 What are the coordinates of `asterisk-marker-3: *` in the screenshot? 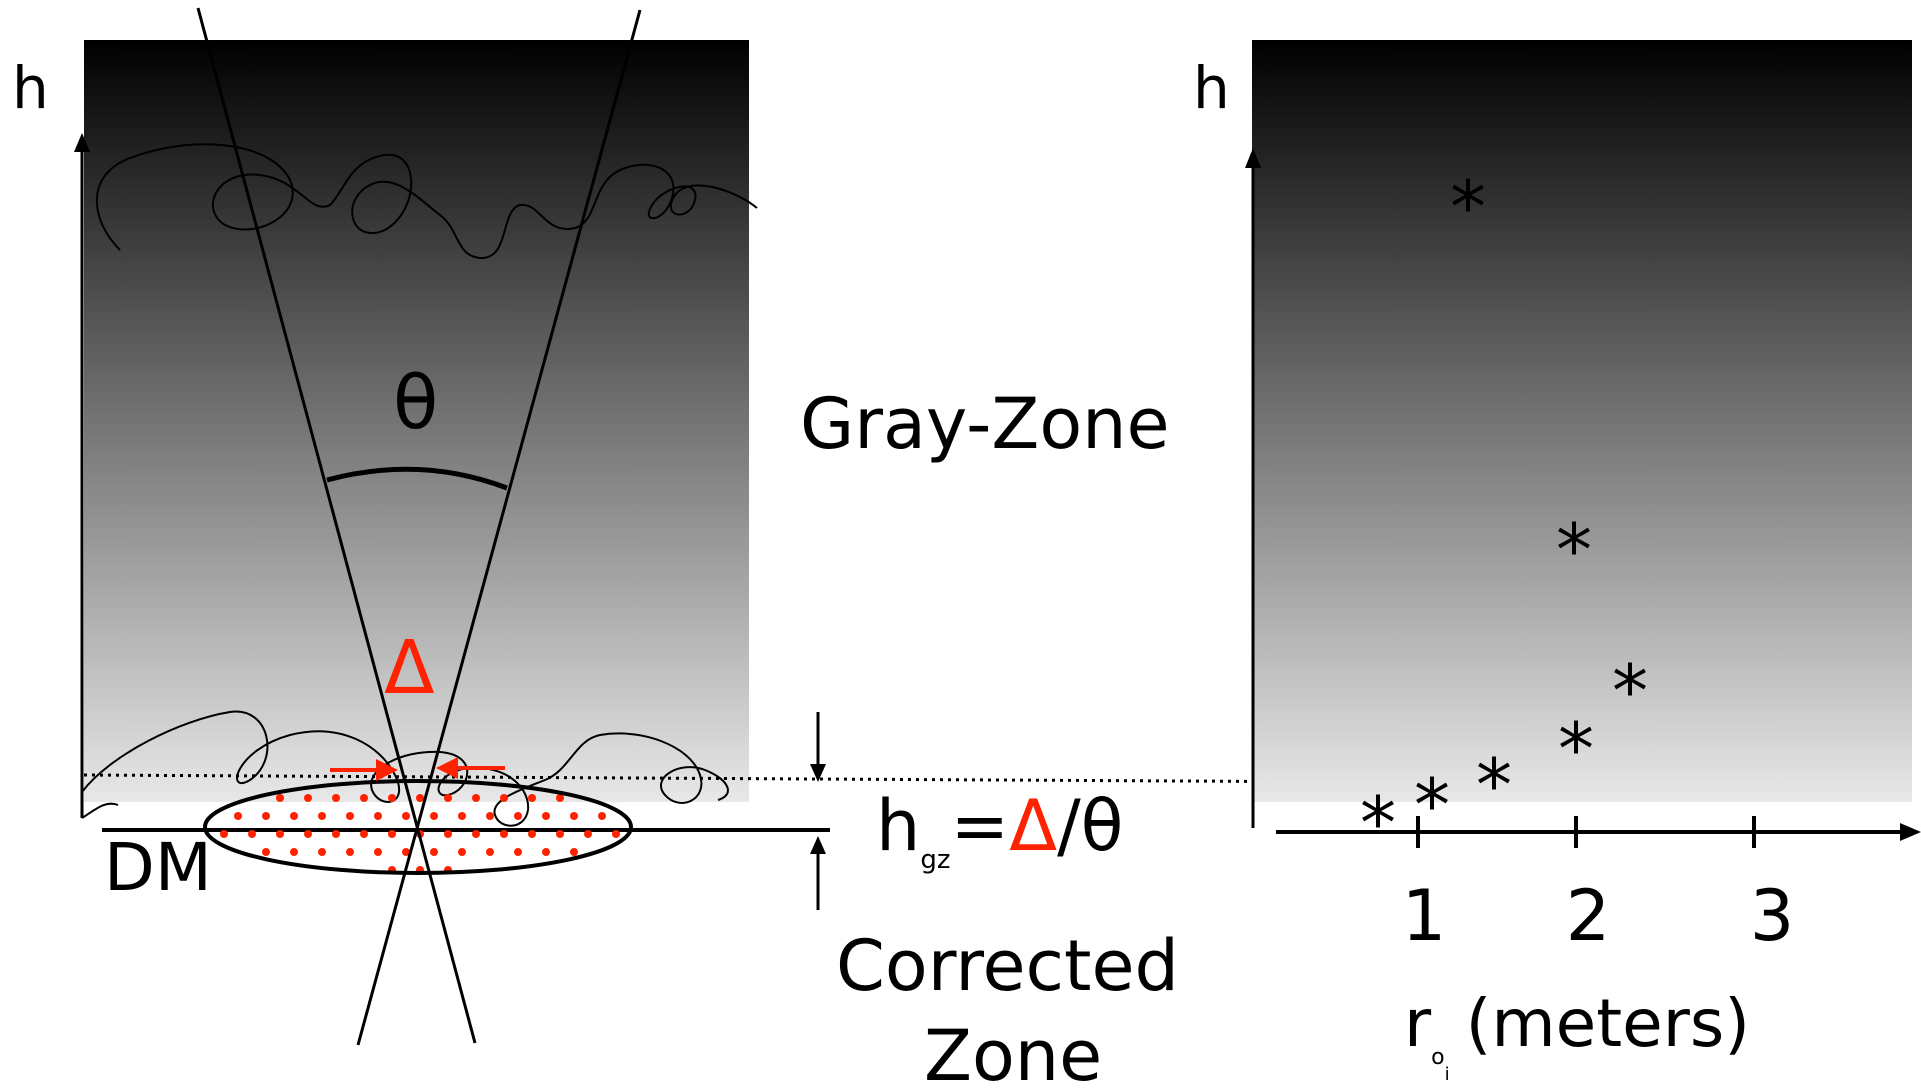 It's located at (1630, 691).